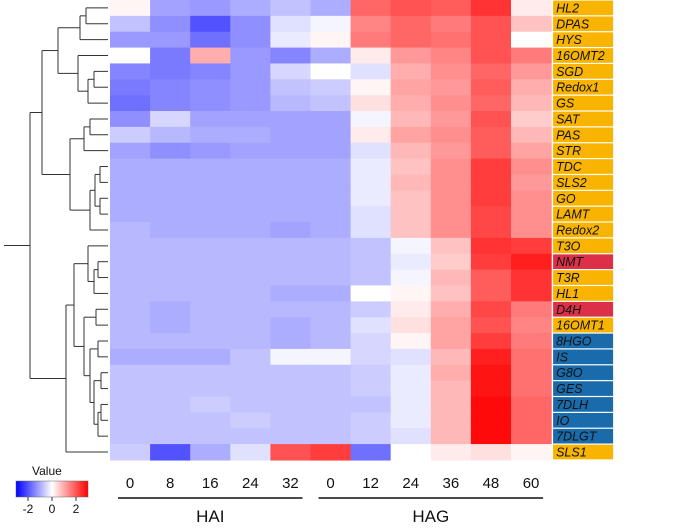 The width and height of the screenshot is (700, 529). I want to click on gene-label: 7DLGT, so click(577, 437).